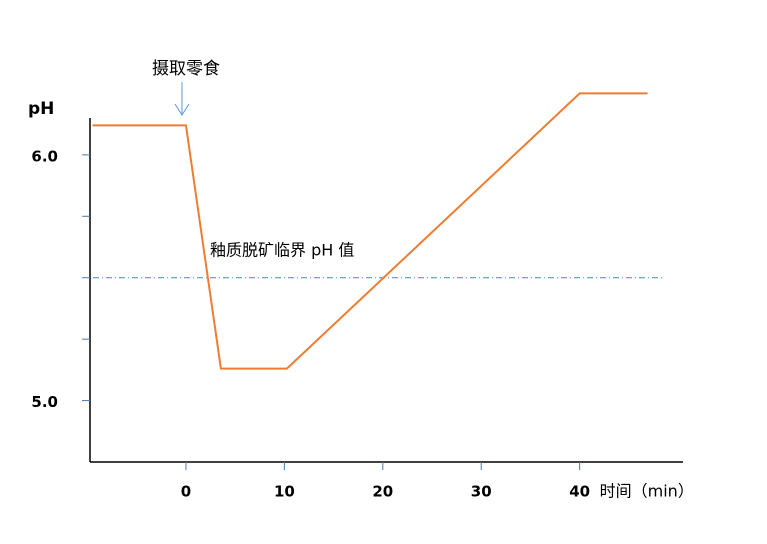  What do you see at coordinates (579, 492) in the screenshot?
I see `x-tick-label: 40` at bounding box center [579, 492].